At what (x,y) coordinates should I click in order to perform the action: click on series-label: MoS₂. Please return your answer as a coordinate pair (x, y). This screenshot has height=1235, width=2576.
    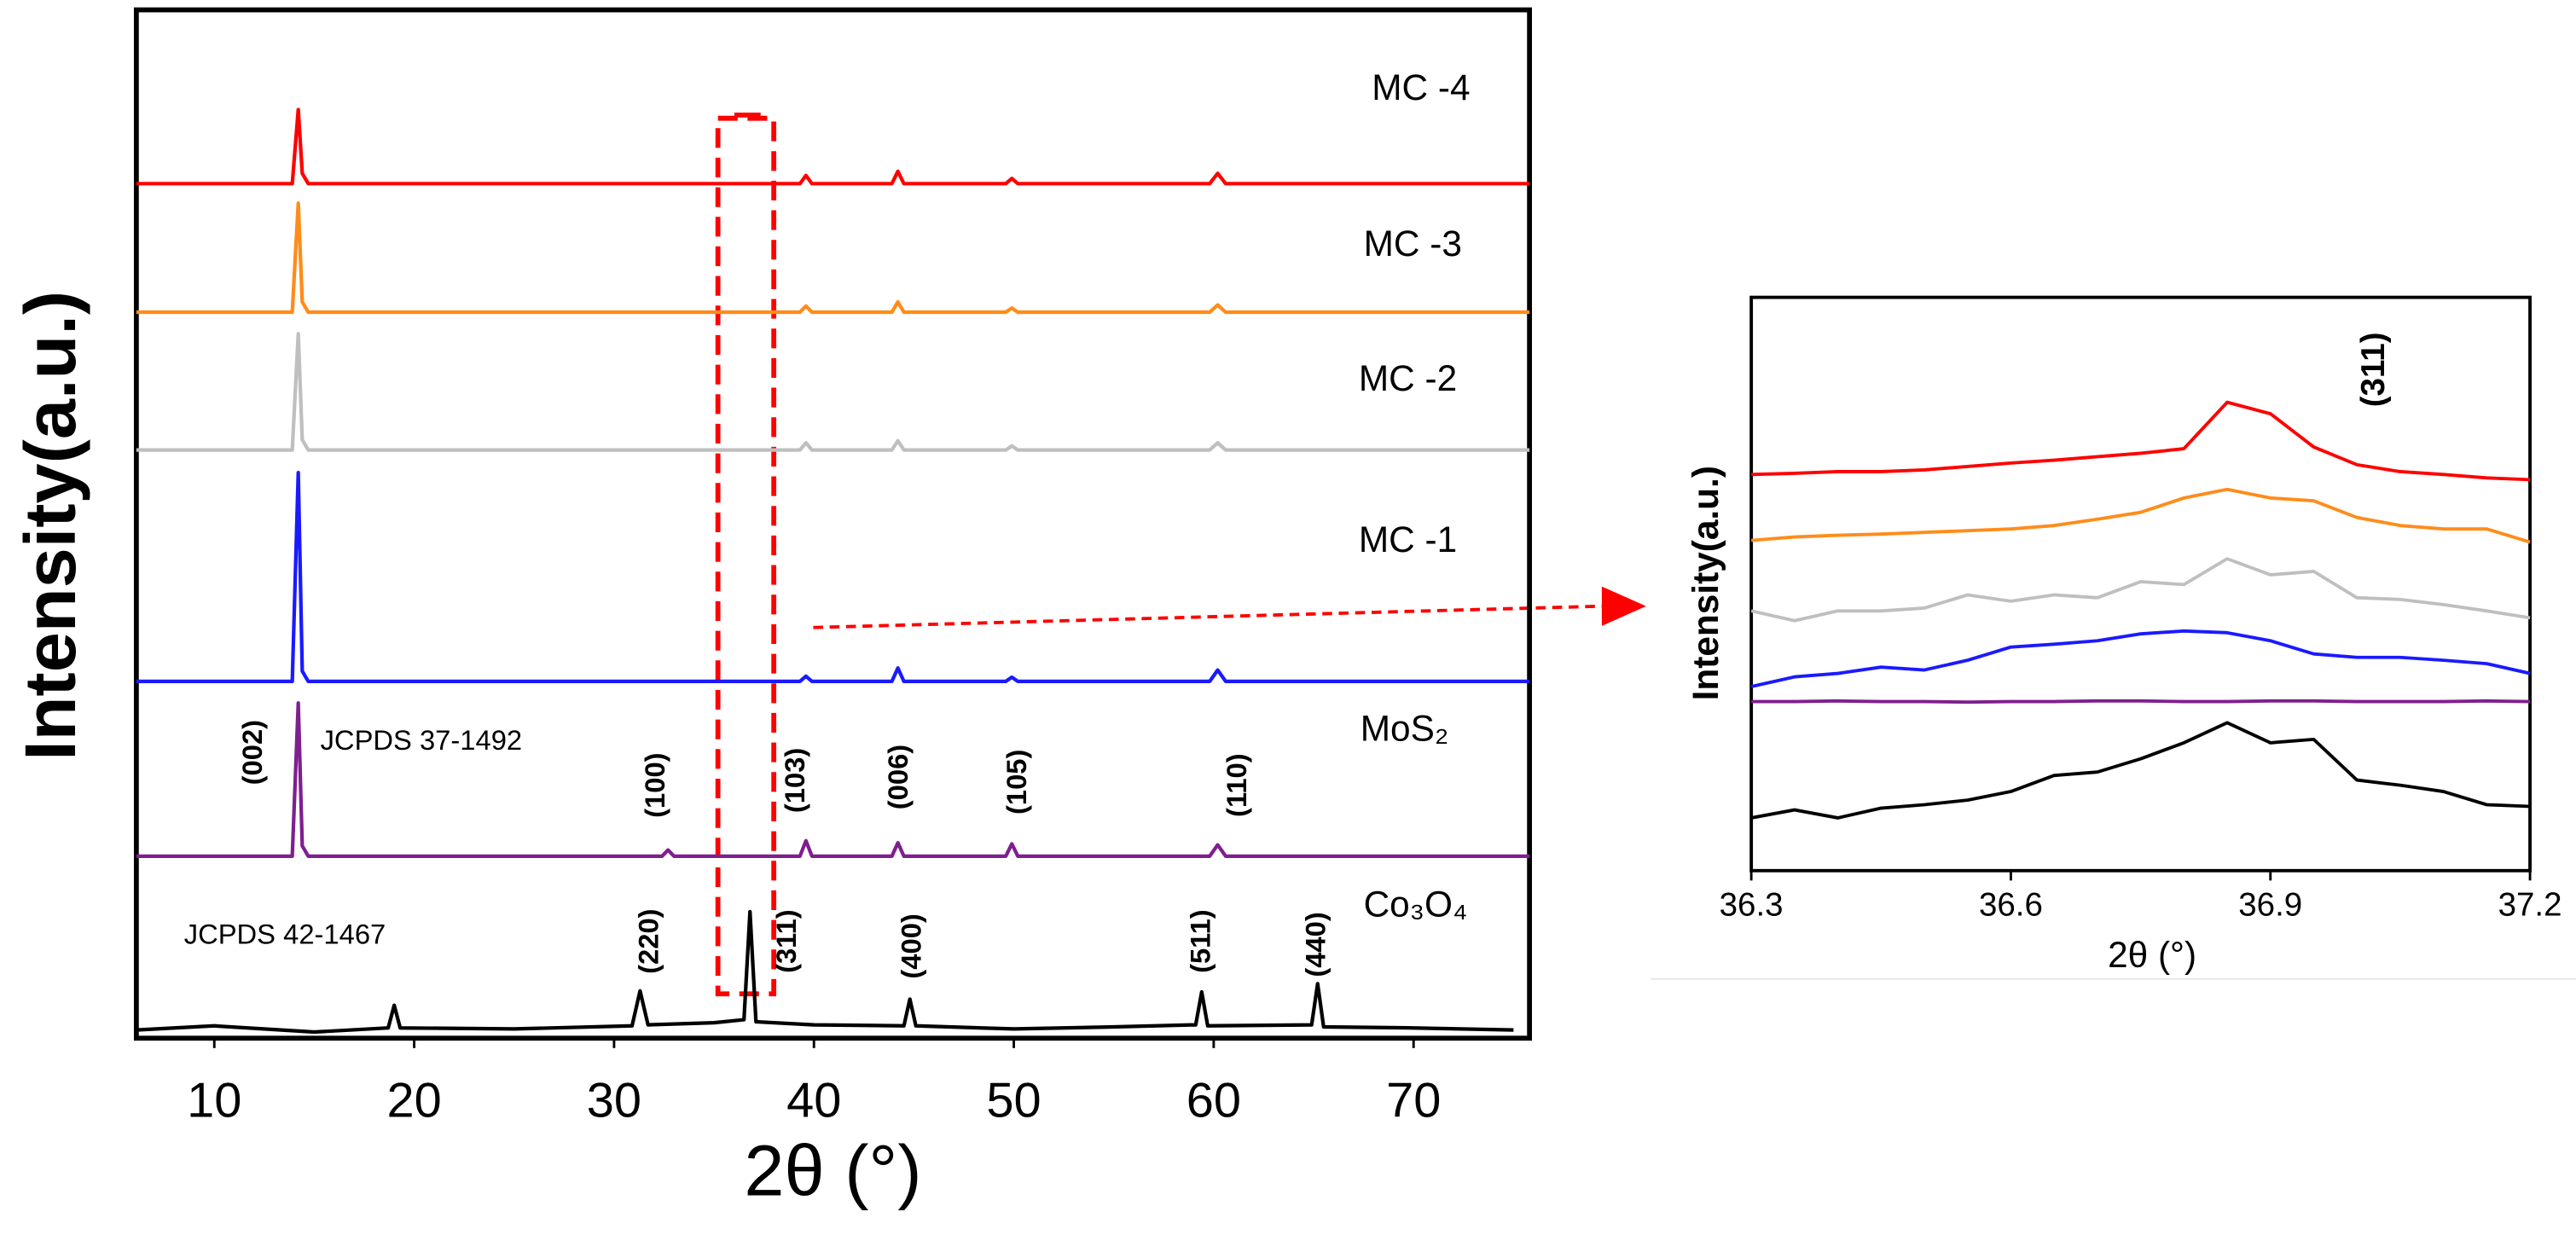
    Looking at the image, I should click on (1405, 728).